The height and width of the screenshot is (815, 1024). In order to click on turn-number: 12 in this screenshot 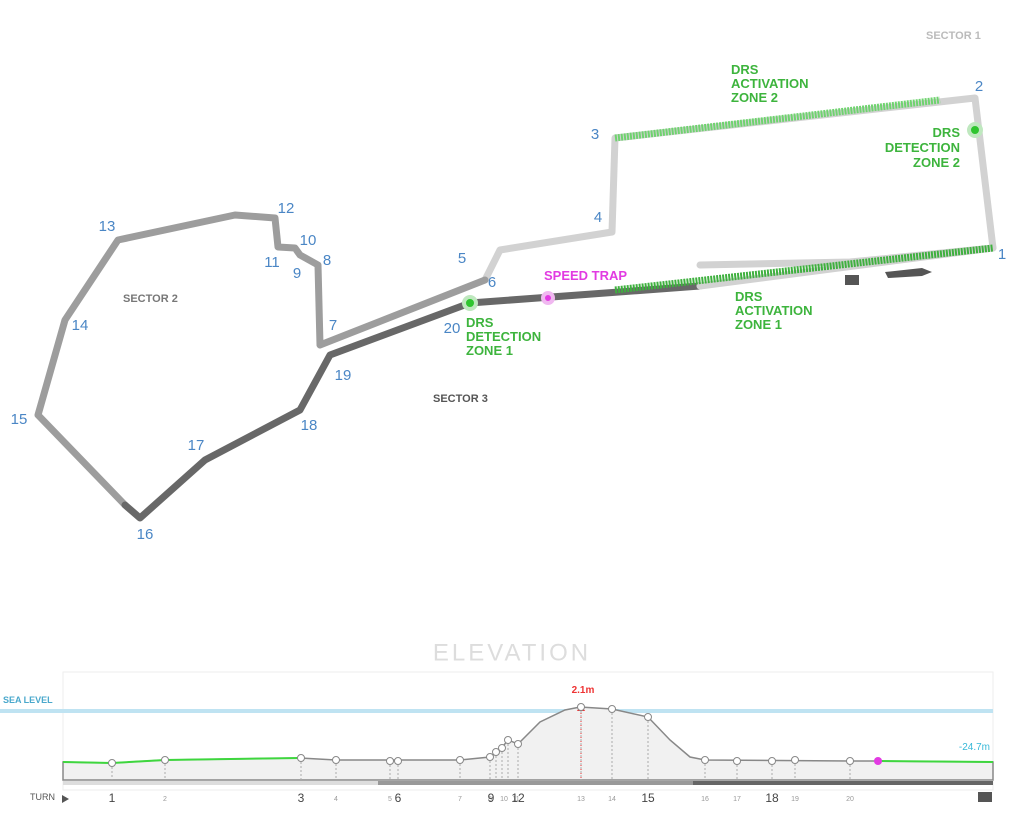, I will do `click(286, 208)`.